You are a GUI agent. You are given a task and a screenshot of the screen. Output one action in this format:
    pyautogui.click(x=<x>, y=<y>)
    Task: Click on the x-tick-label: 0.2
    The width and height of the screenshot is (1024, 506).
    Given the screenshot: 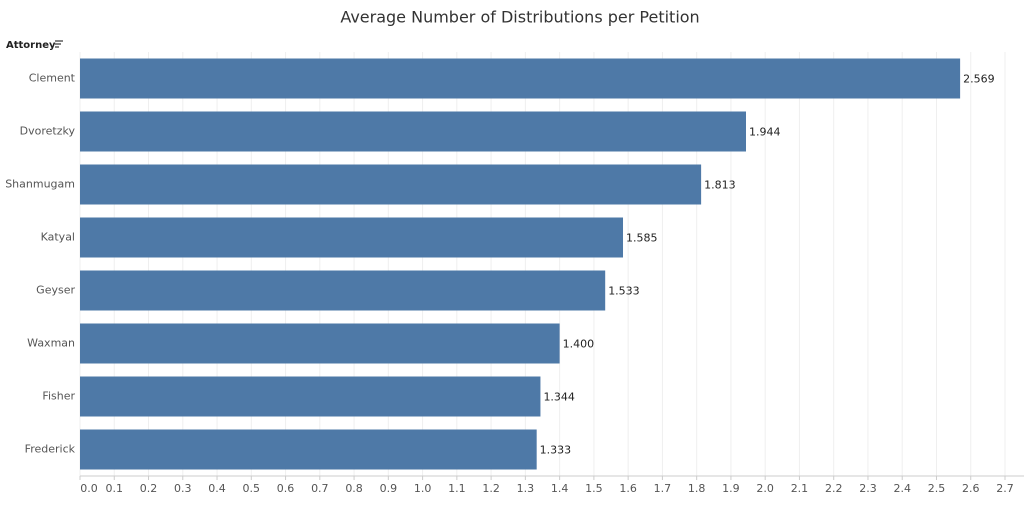 What is the action you would take?
    pyautogui.click(x=149, y=488)
    